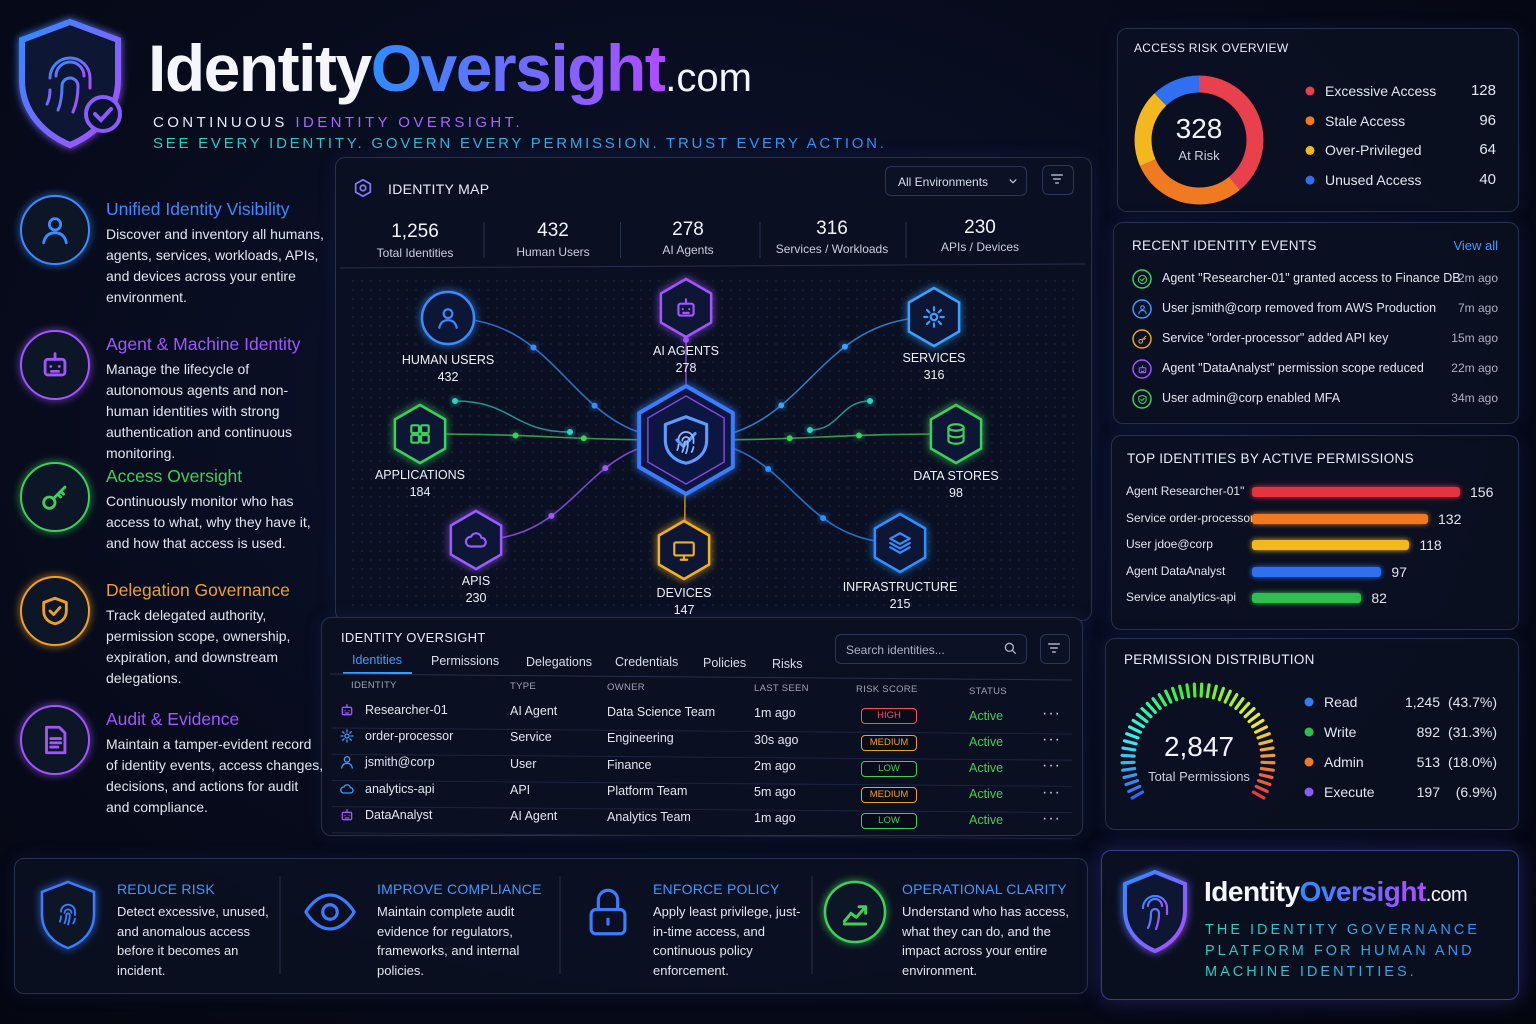 The image size is (1536, 1024). I want to click on event-icon-ring, so click(1142, 369).